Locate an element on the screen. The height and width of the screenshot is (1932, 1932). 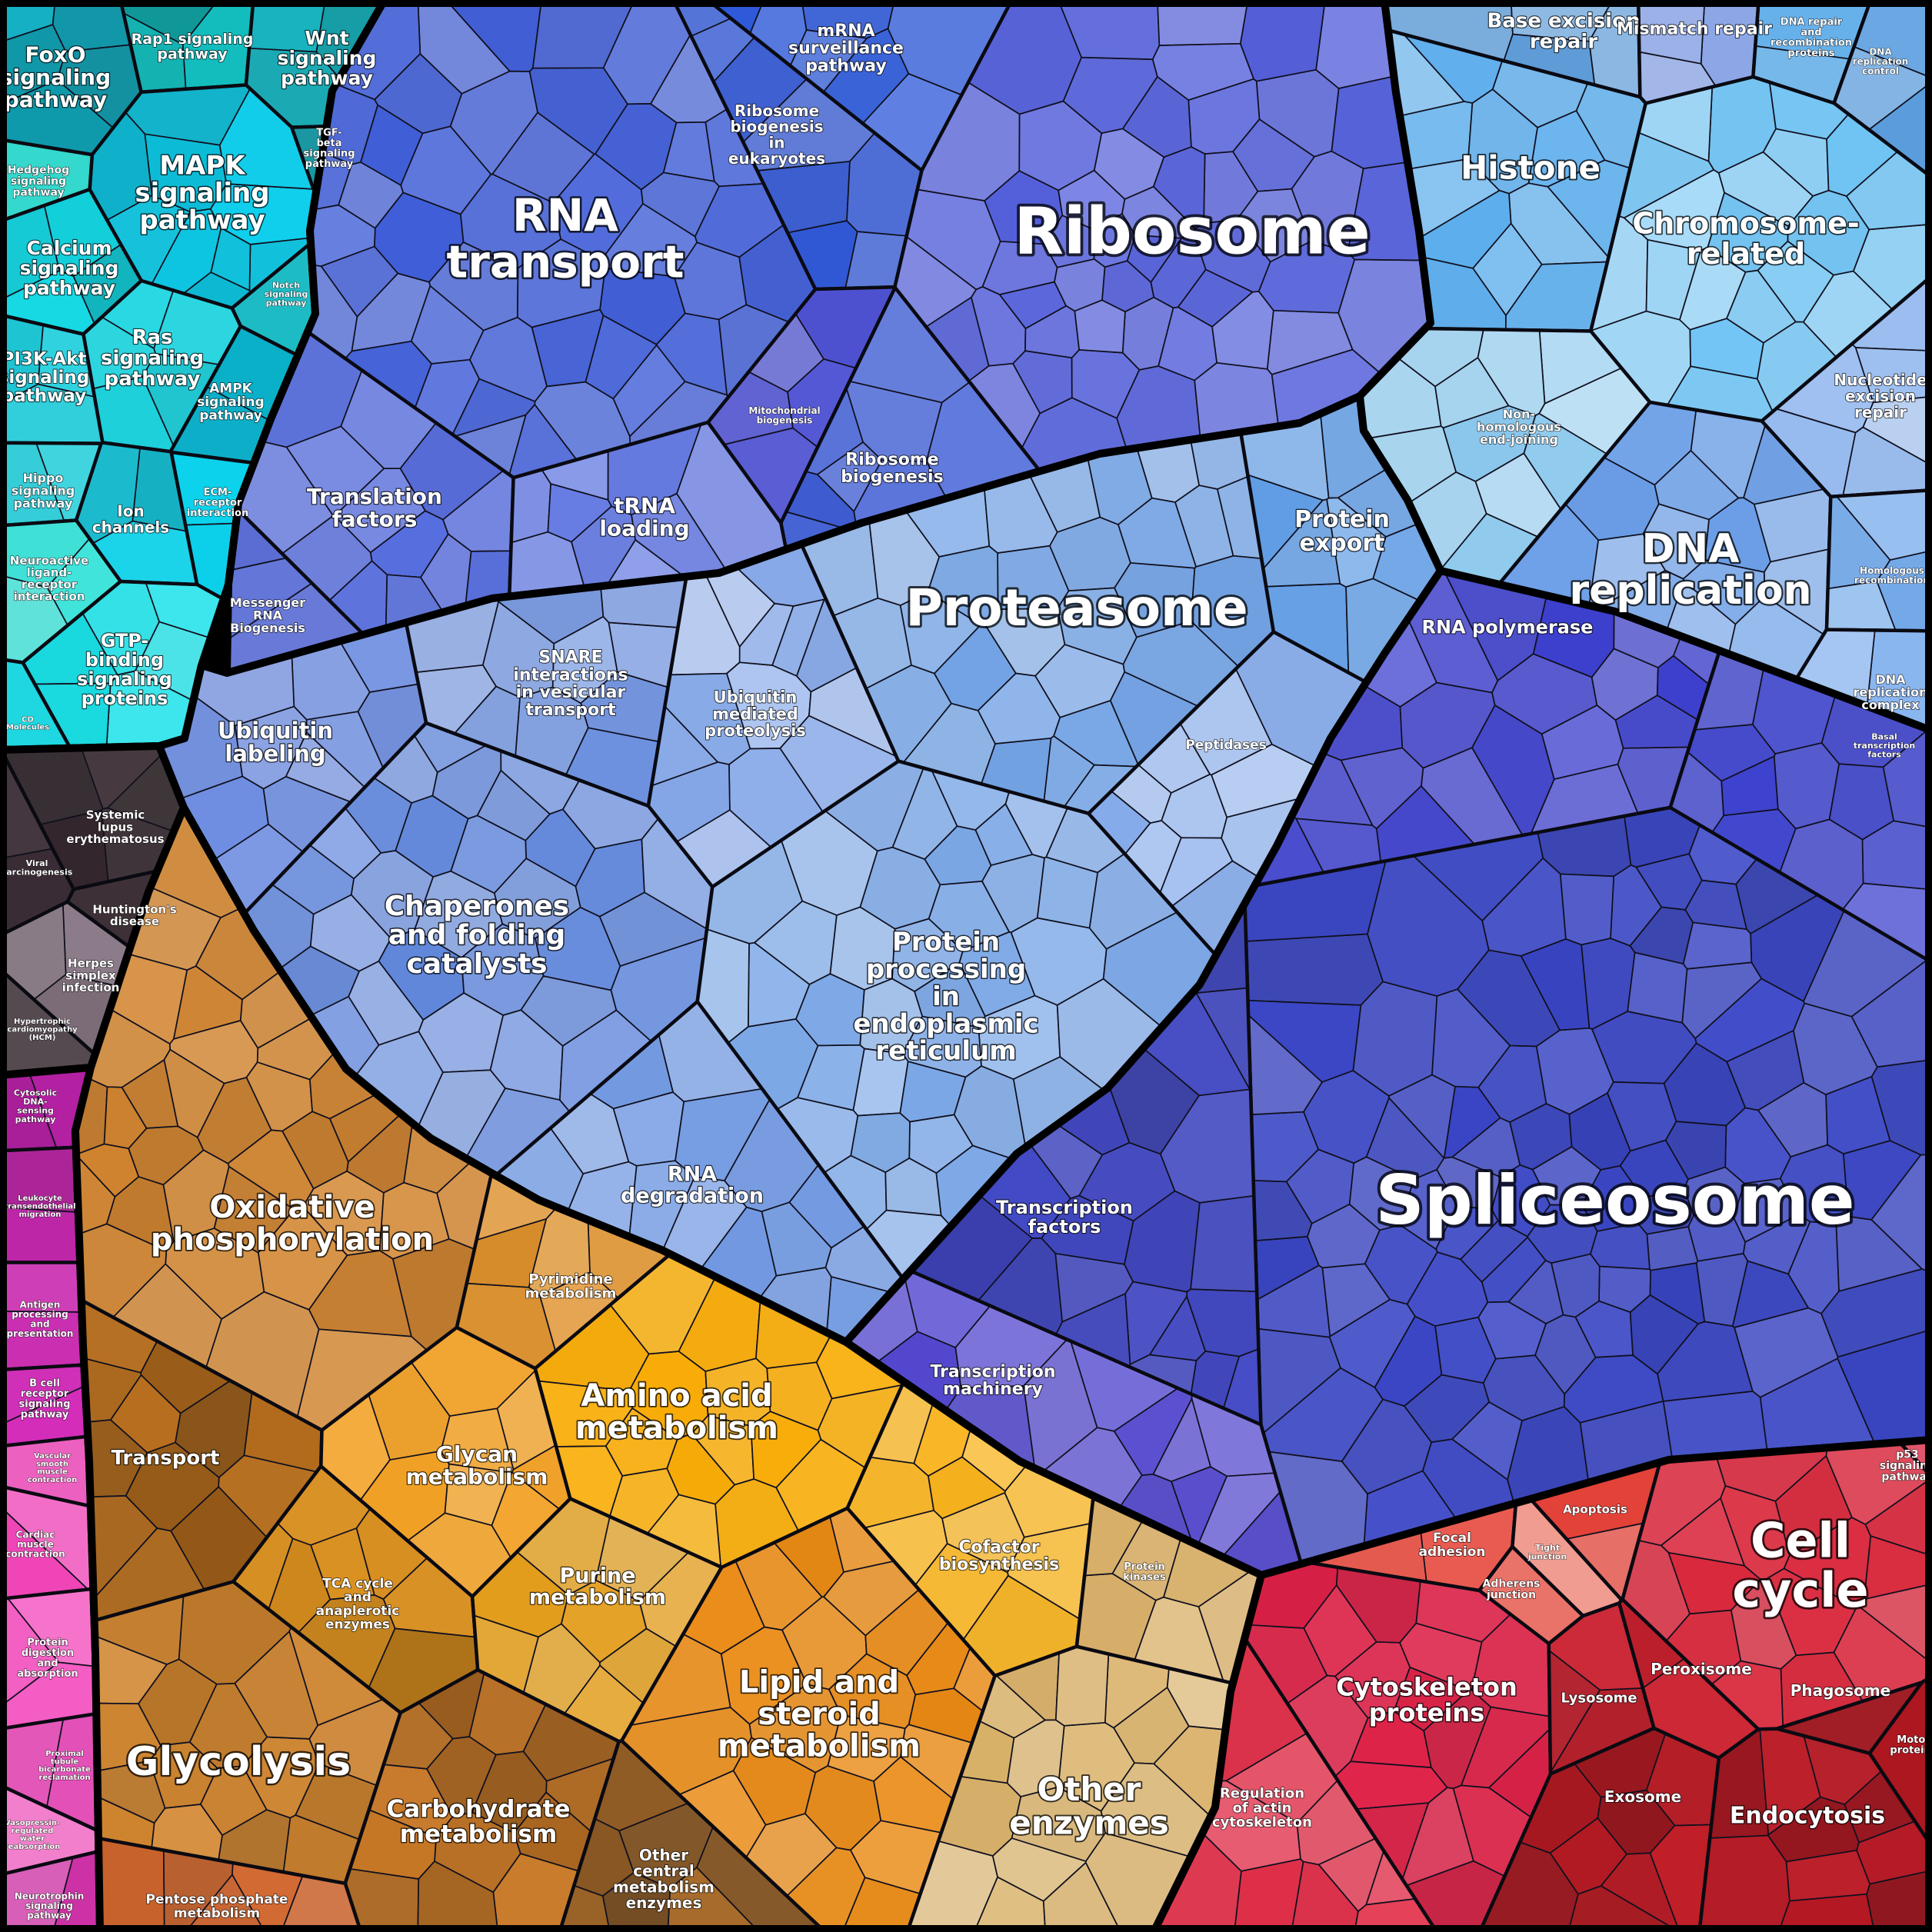
region-spliceosome is located at coordinates (1587, 1185).